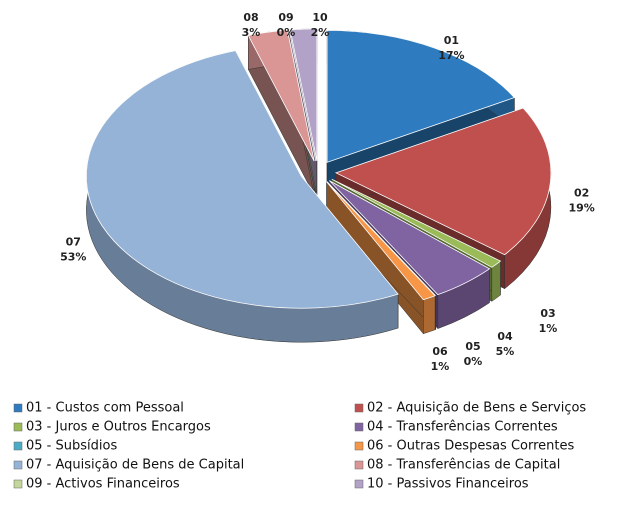  What do you see at coordinates (505, 336) in the screenshot?
I see `slice-code: 04` at bounding box center [505, 336].